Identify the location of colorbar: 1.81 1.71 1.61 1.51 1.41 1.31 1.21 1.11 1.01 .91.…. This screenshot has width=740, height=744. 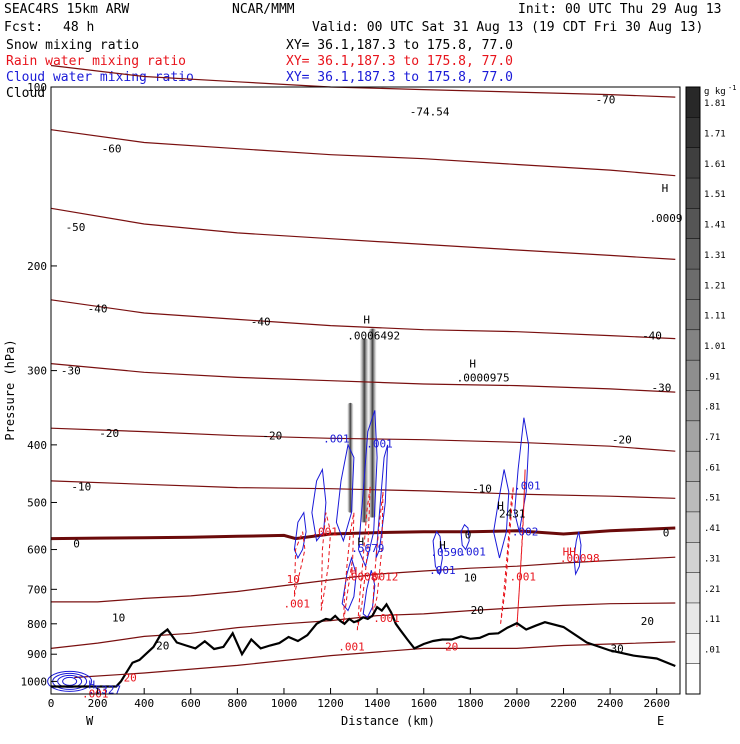
(705, 390).